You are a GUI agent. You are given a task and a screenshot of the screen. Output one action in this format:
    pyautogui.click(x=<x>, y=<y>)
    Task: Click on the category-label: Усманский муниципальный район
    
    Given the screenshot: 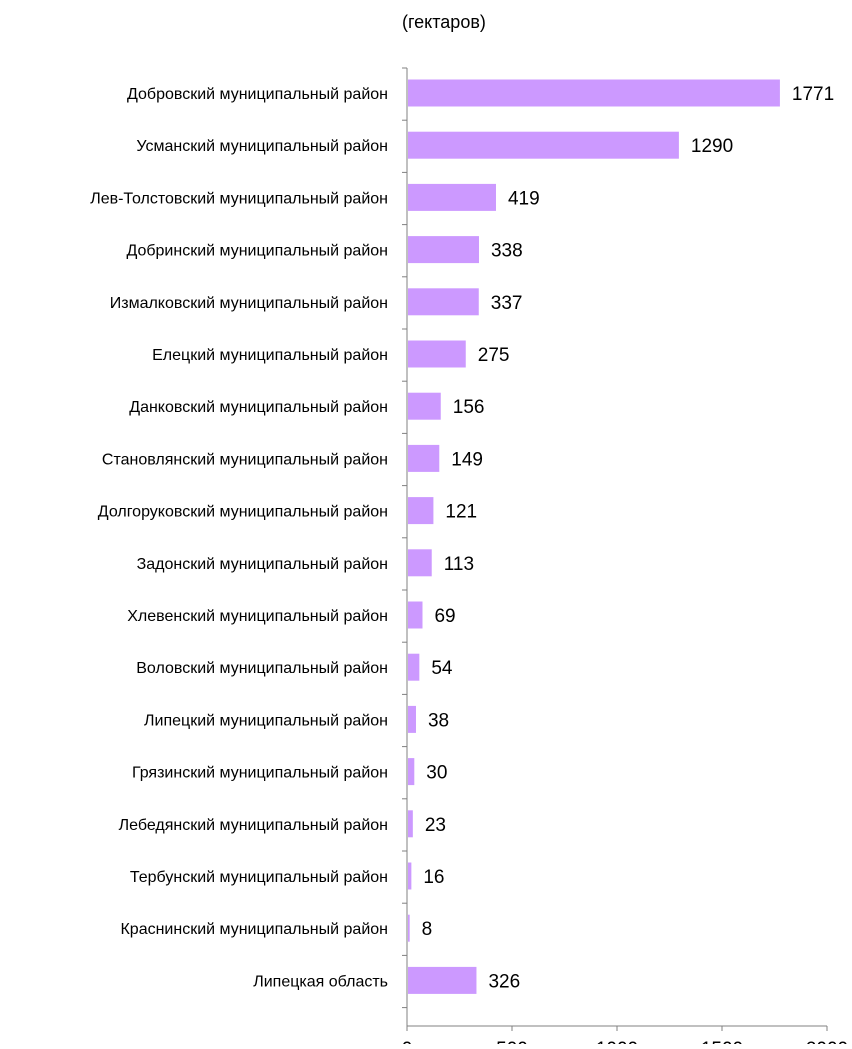 What is the action you would take?
    pyautogui.click(x=262, y=146)
    